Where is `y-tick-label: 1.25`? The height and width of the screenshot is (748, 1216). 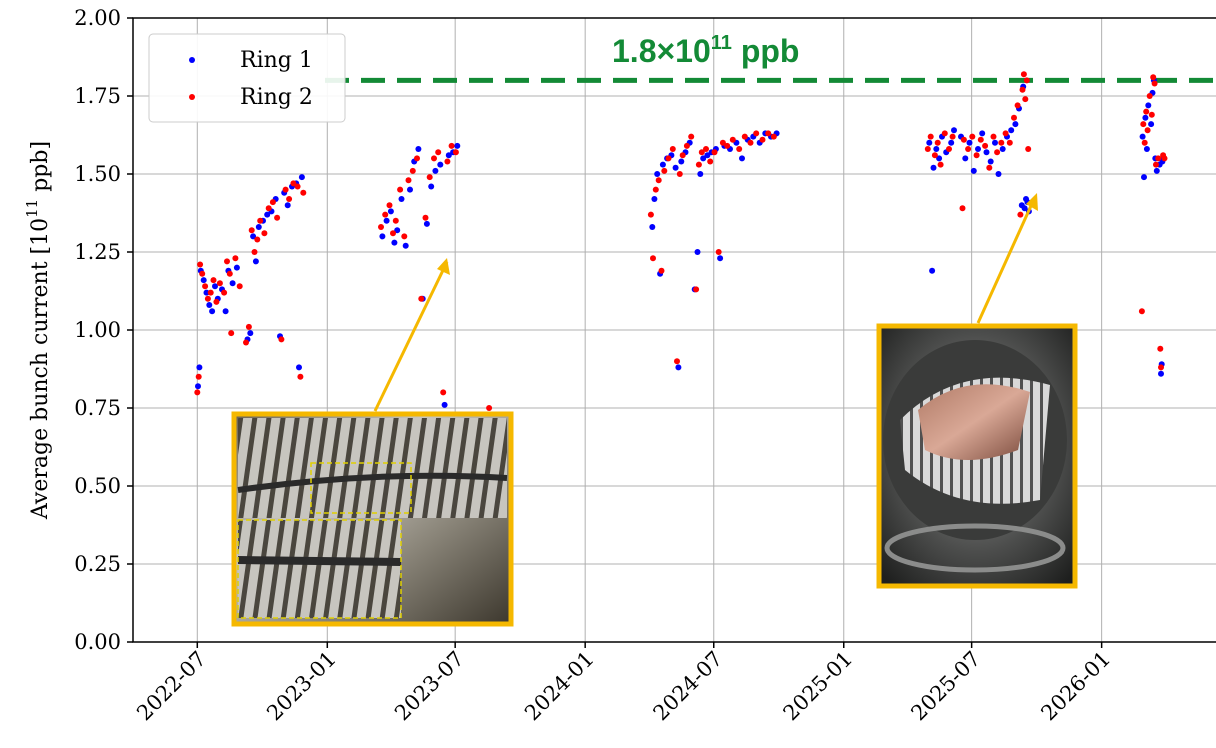
y-tick-label: 1.25 is located at coordinates (97, 252).